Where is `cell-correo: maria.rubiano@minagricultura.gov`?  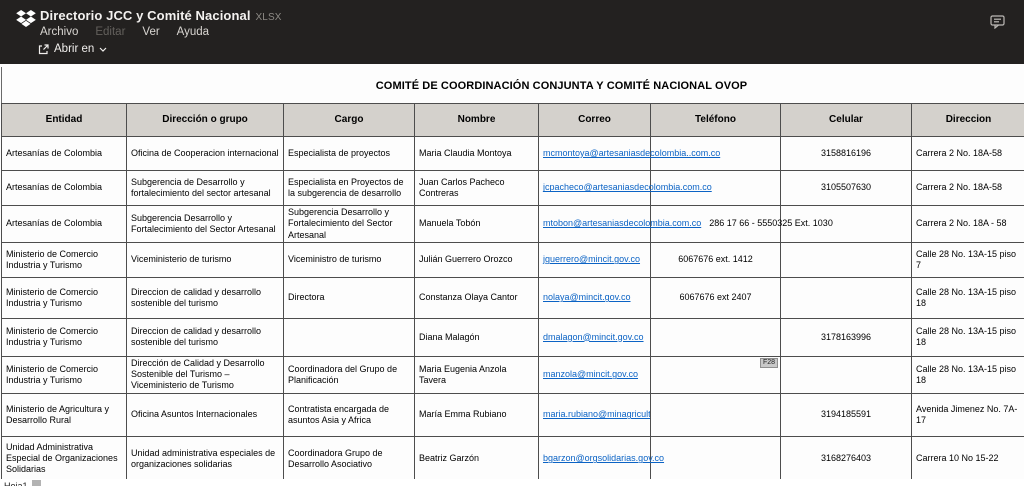
cell-correo: maria.rubiano@minagricultura.gov is located at coordinates (594, 414).